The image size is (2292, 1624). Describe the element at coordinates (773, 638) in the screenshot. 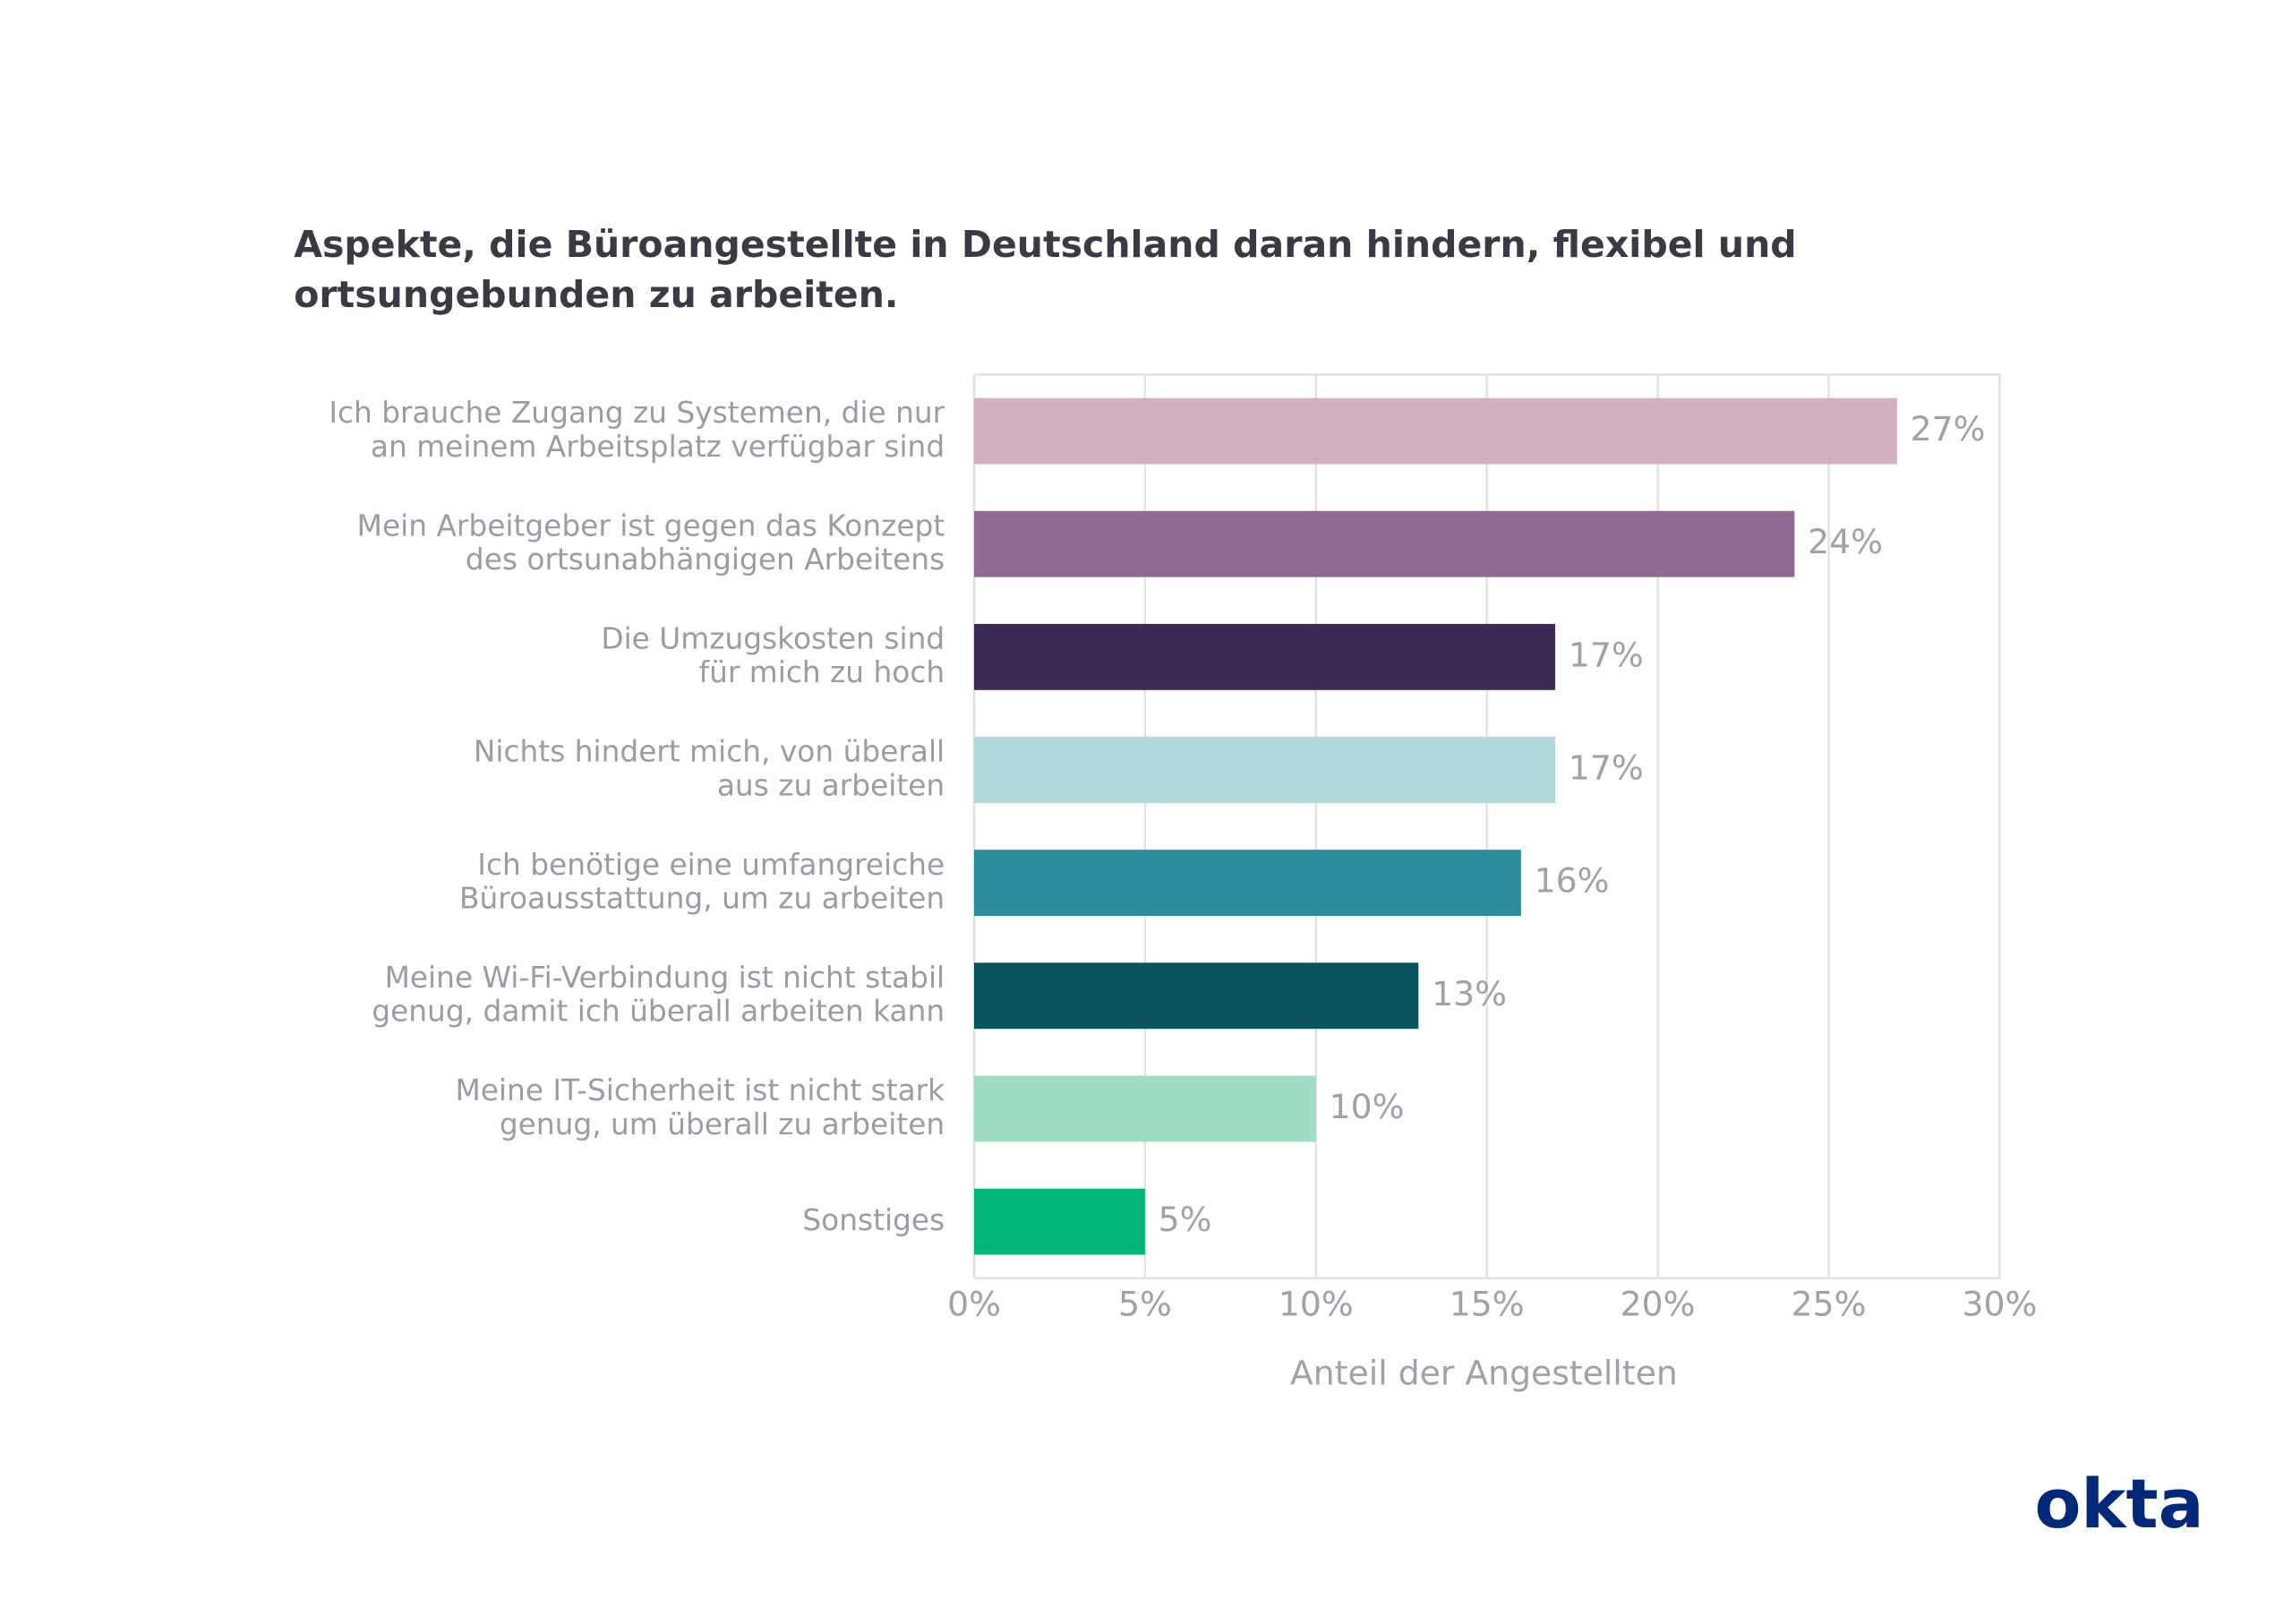

I see `y-tick-label: Die Umzugskosten sind` at that location.